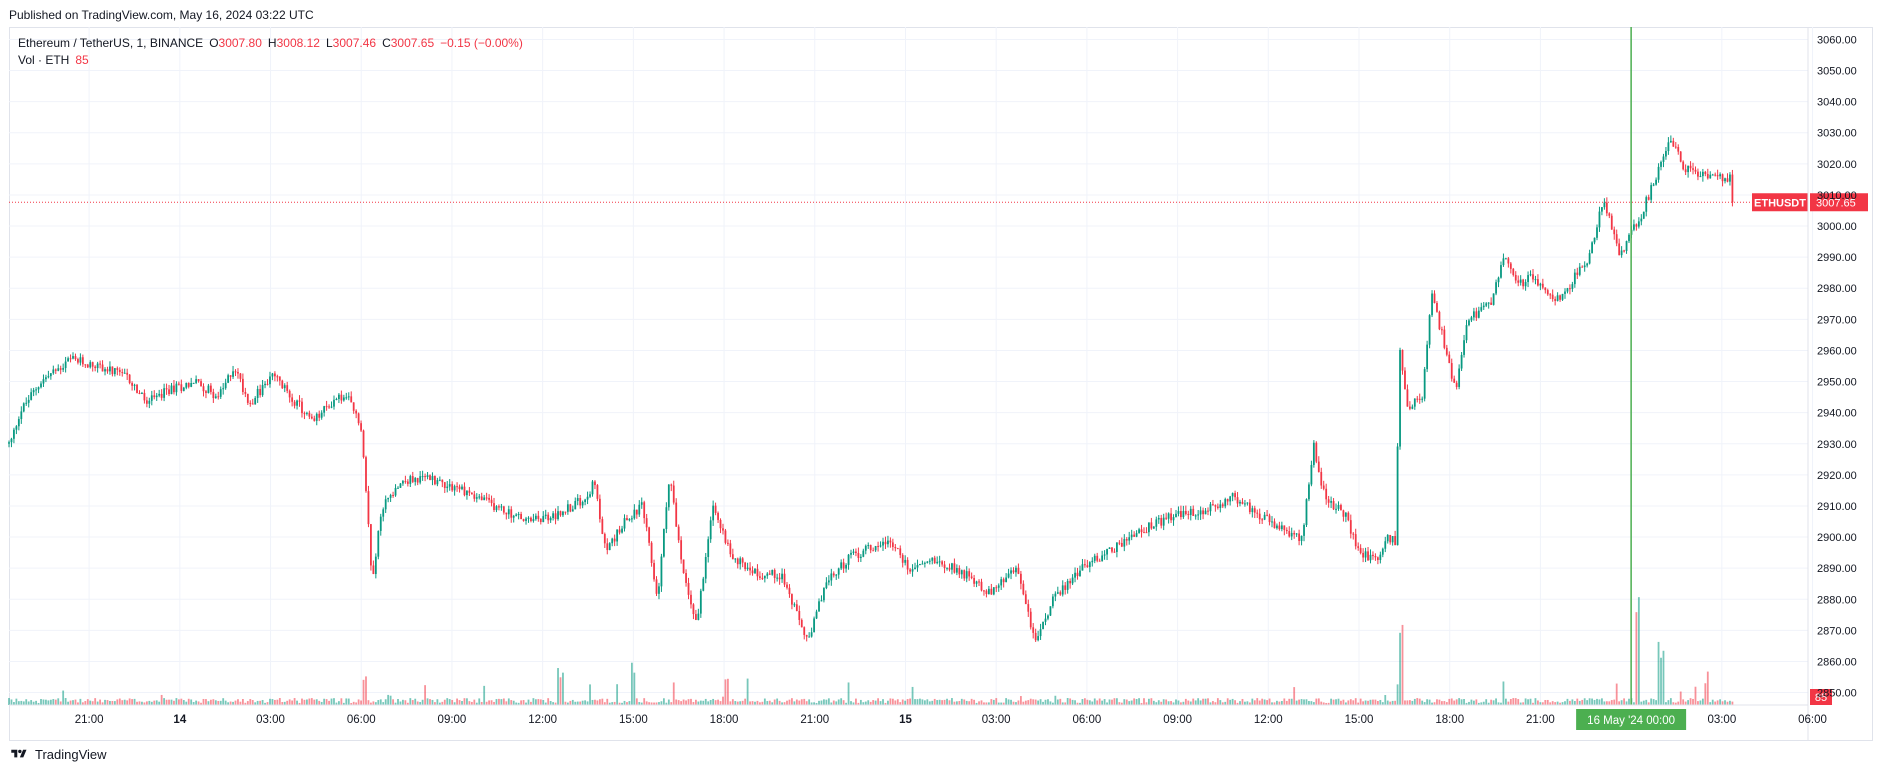 The width and height of the screenshot is (1882, 768). What do you see at coordinates (354, 43) in the screenshot?
I see `legend-low: 3007.46` at bounding box center [354, 43].